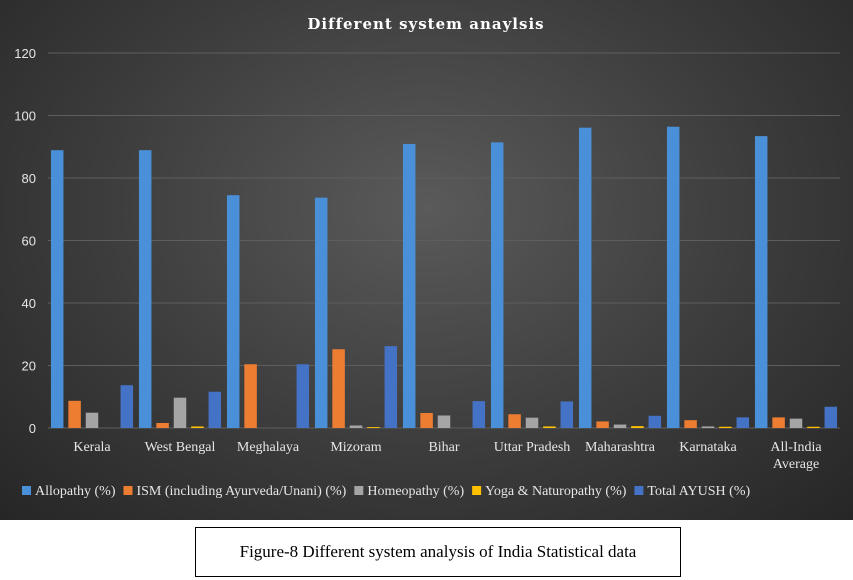 This screenshot has height=580, width=853. Describe the element at coordinates (415, 491) in the screenshot. I see `legend-label: Homeopathy (%)` at that location.